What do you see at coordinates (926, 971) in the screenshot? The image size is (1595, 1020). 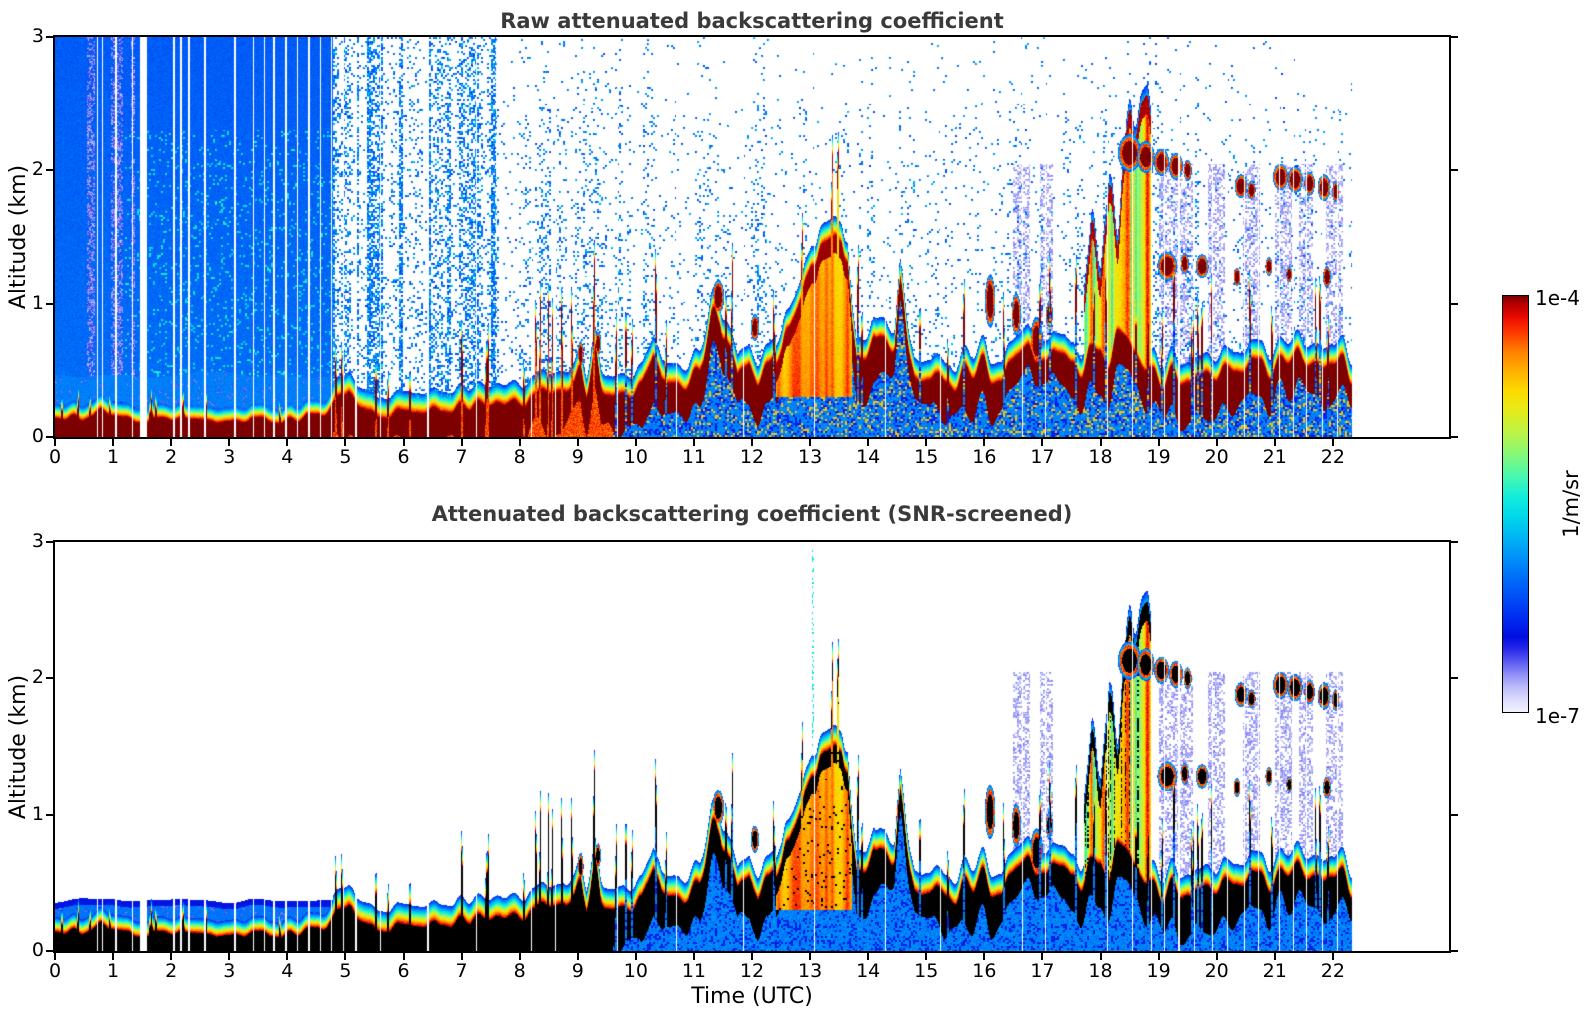 I see `x-tick-label: 15` at bounding box center [926, 971].